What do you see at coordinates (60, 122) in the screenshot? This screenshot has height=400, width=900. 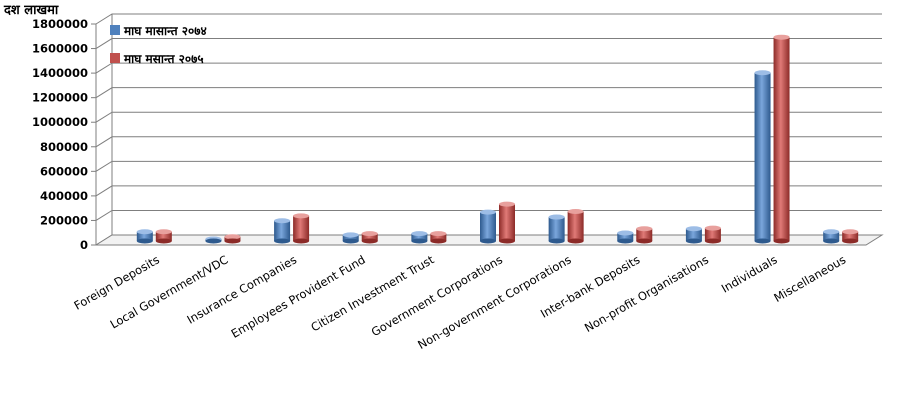 I see `y-tick-label: 1000000` at bounding box center [60, 122].